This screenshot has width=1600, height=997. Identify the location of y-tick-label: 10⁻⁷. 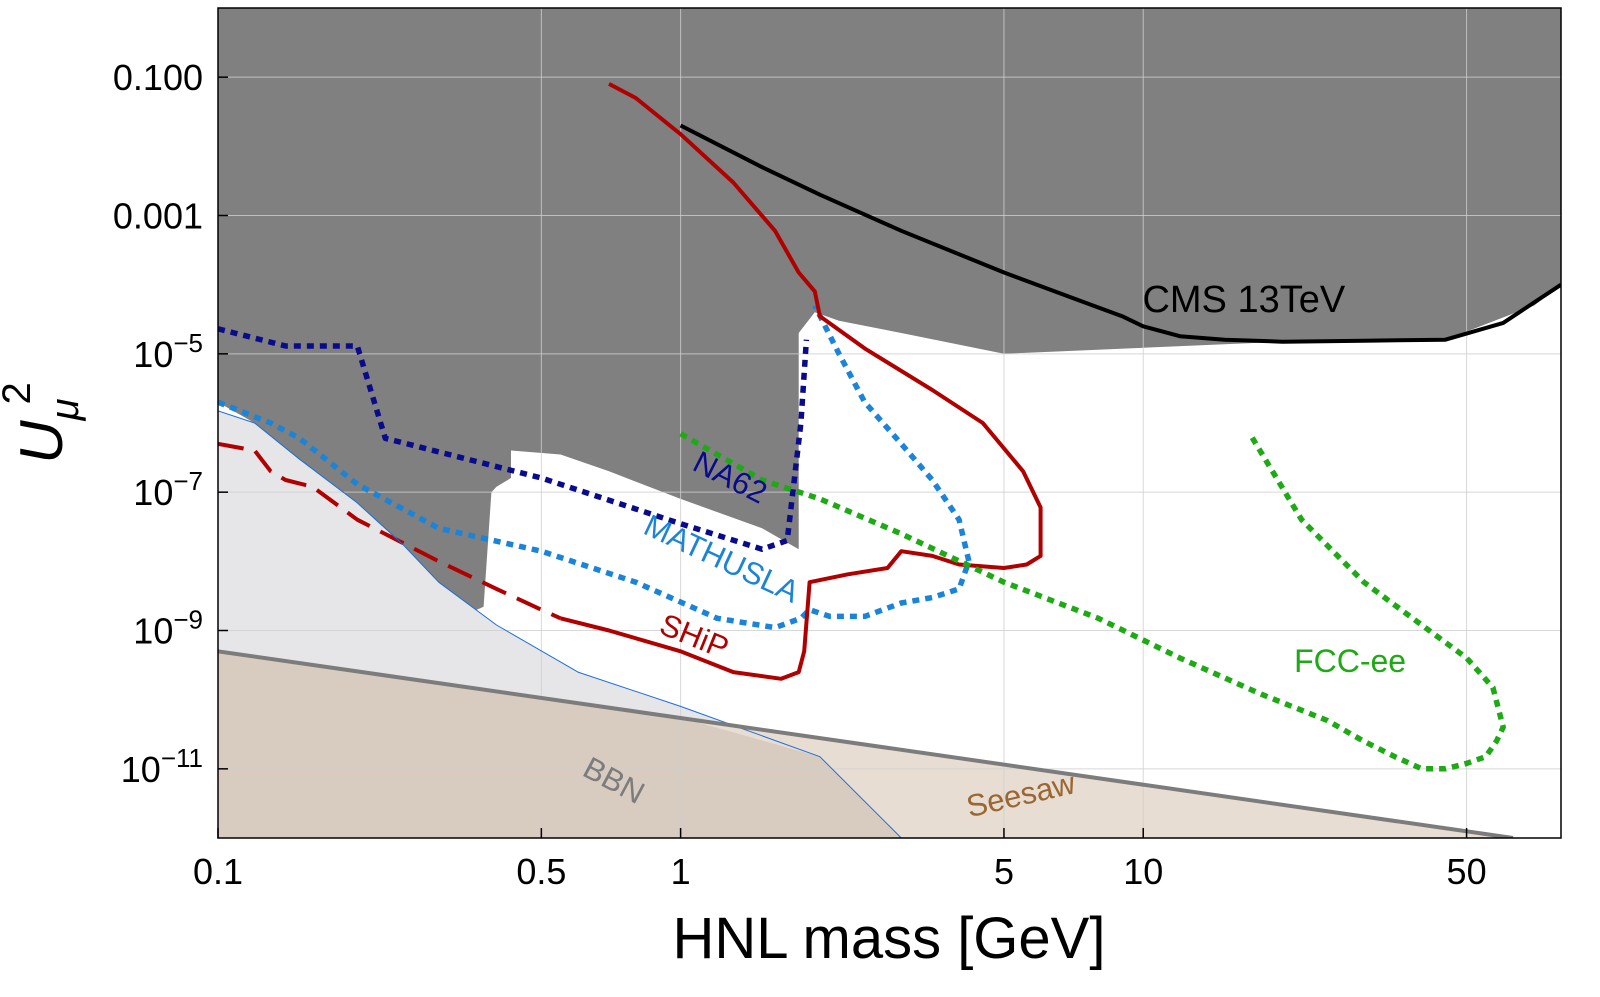
(168, 489).